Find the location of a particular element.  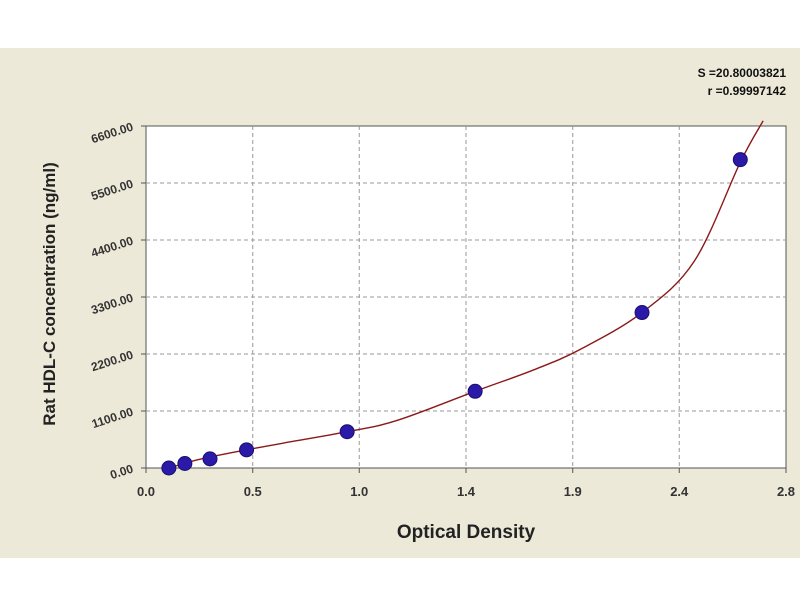

y-tick-label: 6600.00 is located at coordinates (112, 132).